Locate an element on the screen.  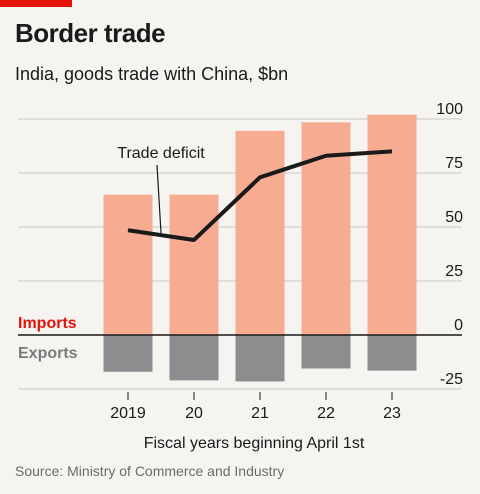
y-tick-label: 75 is located at coordinates (454, 163).